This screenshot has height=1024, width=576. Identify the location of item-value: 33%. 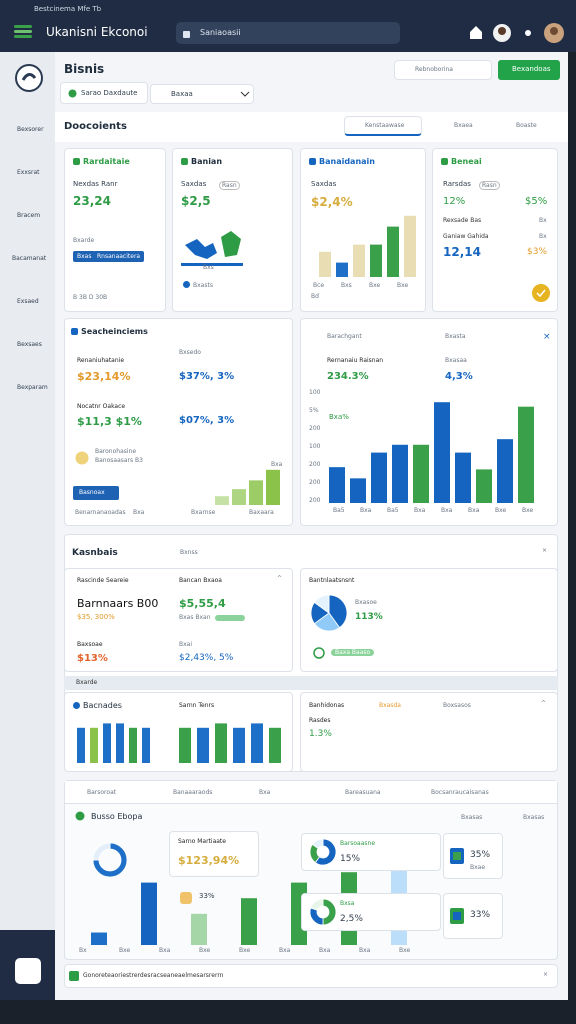
(480, 915).